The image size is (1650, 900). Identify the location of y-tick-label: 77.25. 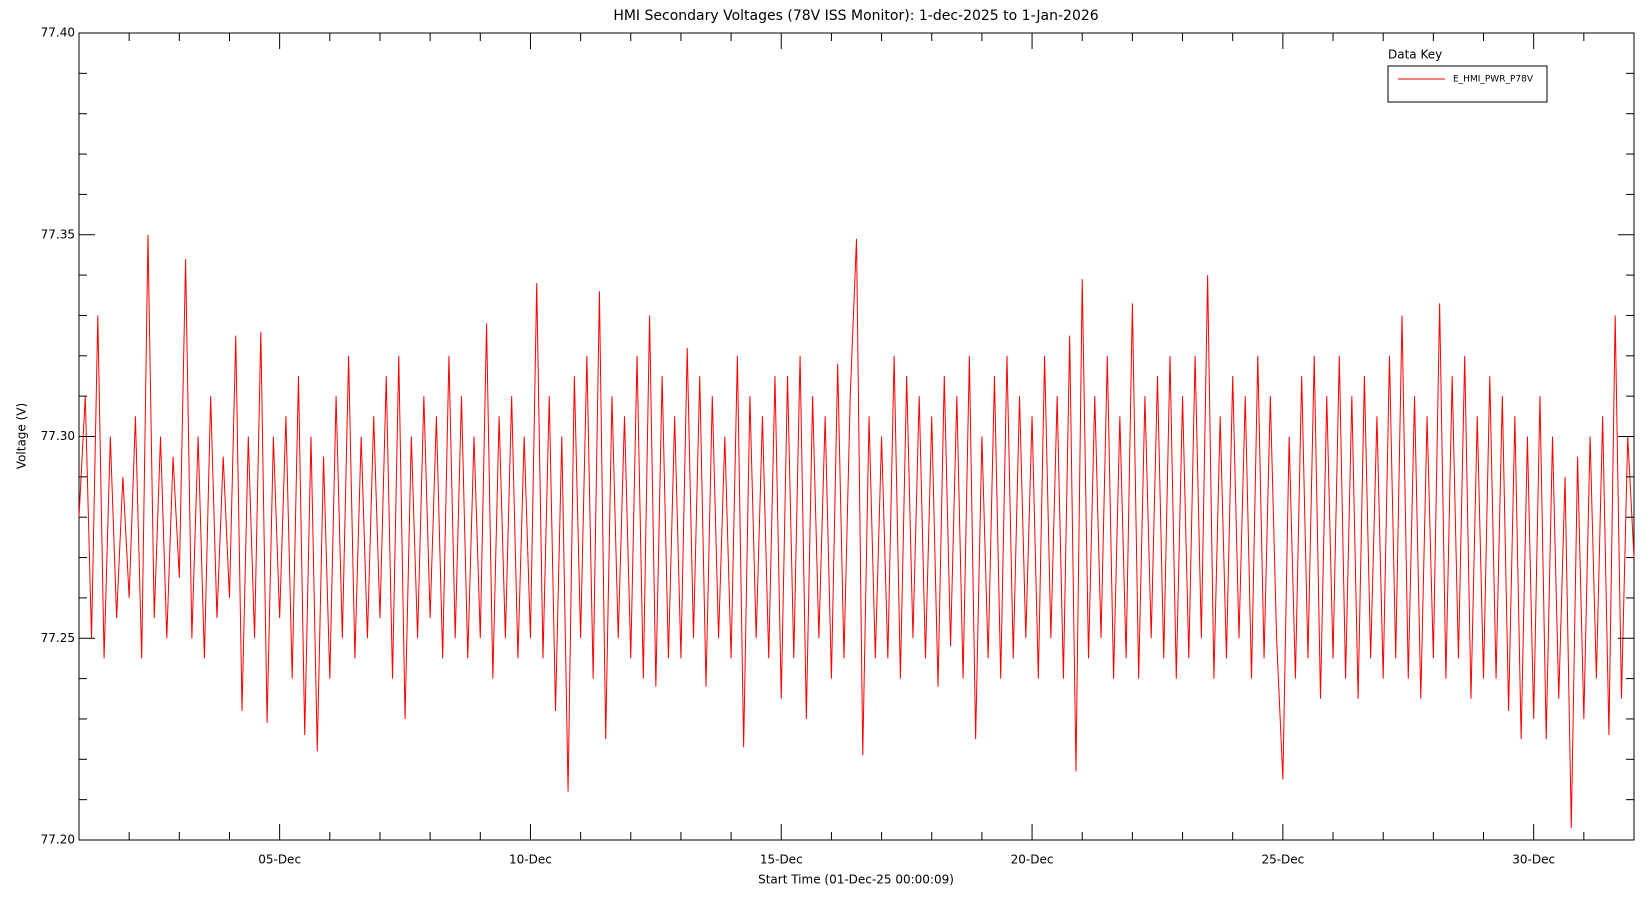
(58, 638).